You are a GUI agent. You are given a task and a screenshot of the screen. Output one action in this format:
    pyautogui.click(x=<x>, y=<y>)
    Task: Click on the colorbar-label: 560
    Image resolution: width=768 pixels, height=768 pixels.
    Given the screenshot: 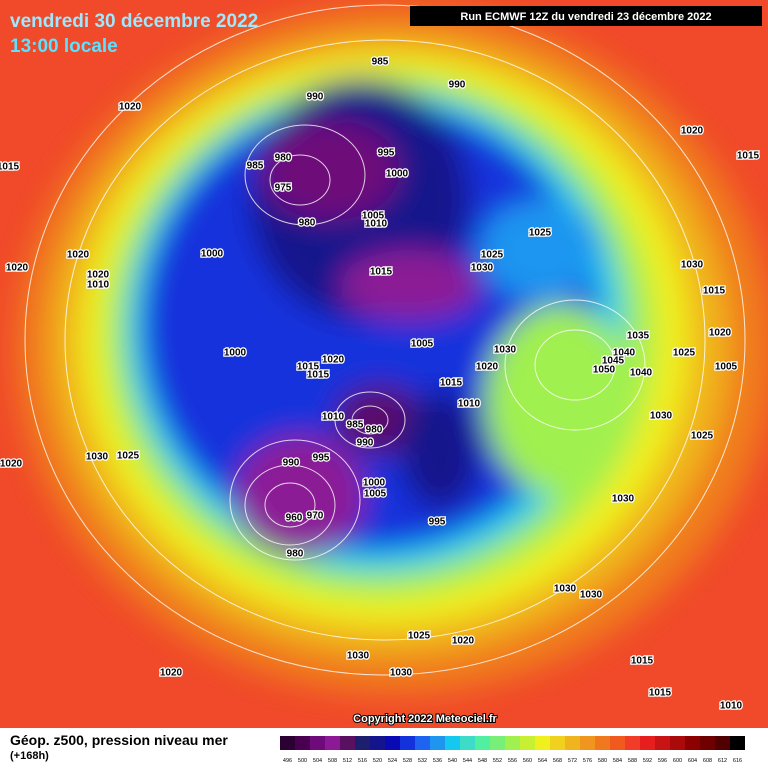 What is the action you would take?
    pyautogui.click(x=527, y=761)
    